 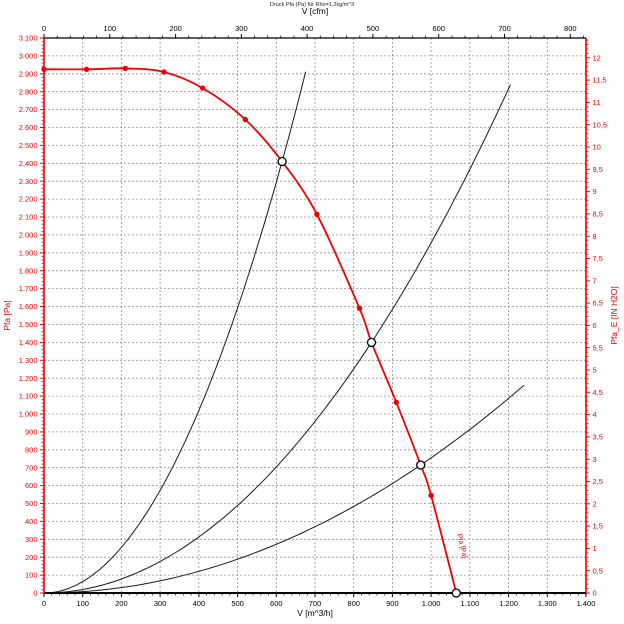 I want to click on tick-label: 4, so click(x=595, y=414).